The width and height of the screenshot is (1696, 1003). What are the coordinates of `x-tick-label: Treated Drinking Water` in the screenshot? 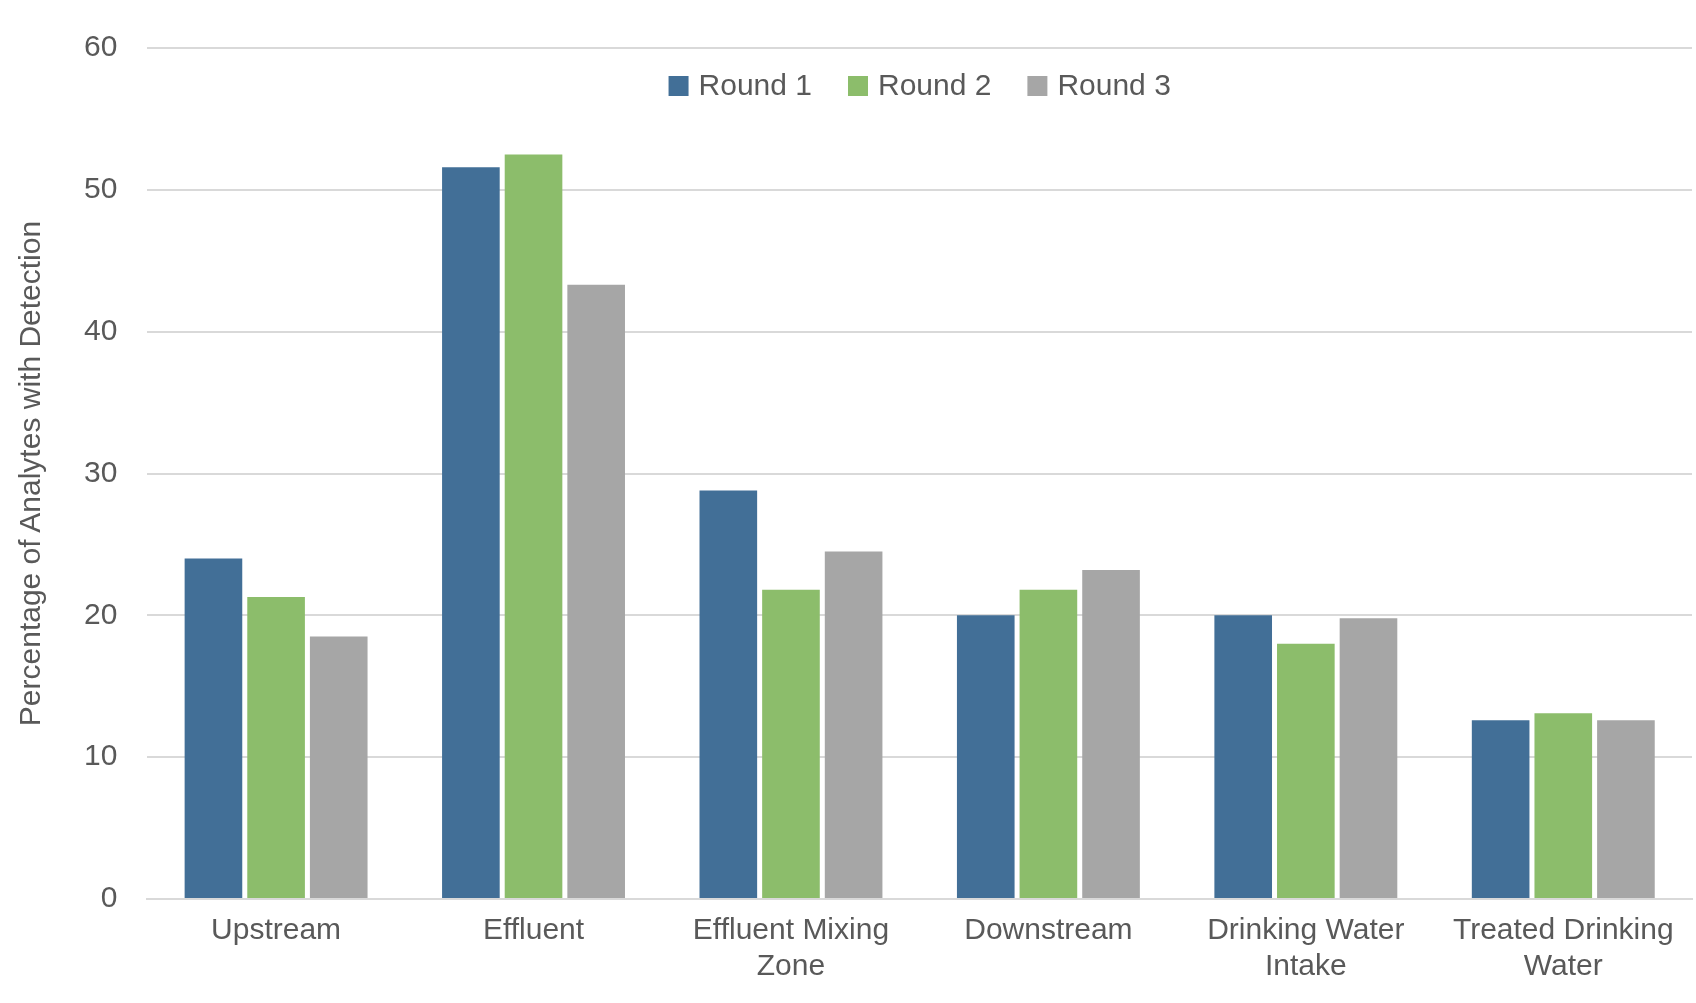 It's located at (1563, 947).